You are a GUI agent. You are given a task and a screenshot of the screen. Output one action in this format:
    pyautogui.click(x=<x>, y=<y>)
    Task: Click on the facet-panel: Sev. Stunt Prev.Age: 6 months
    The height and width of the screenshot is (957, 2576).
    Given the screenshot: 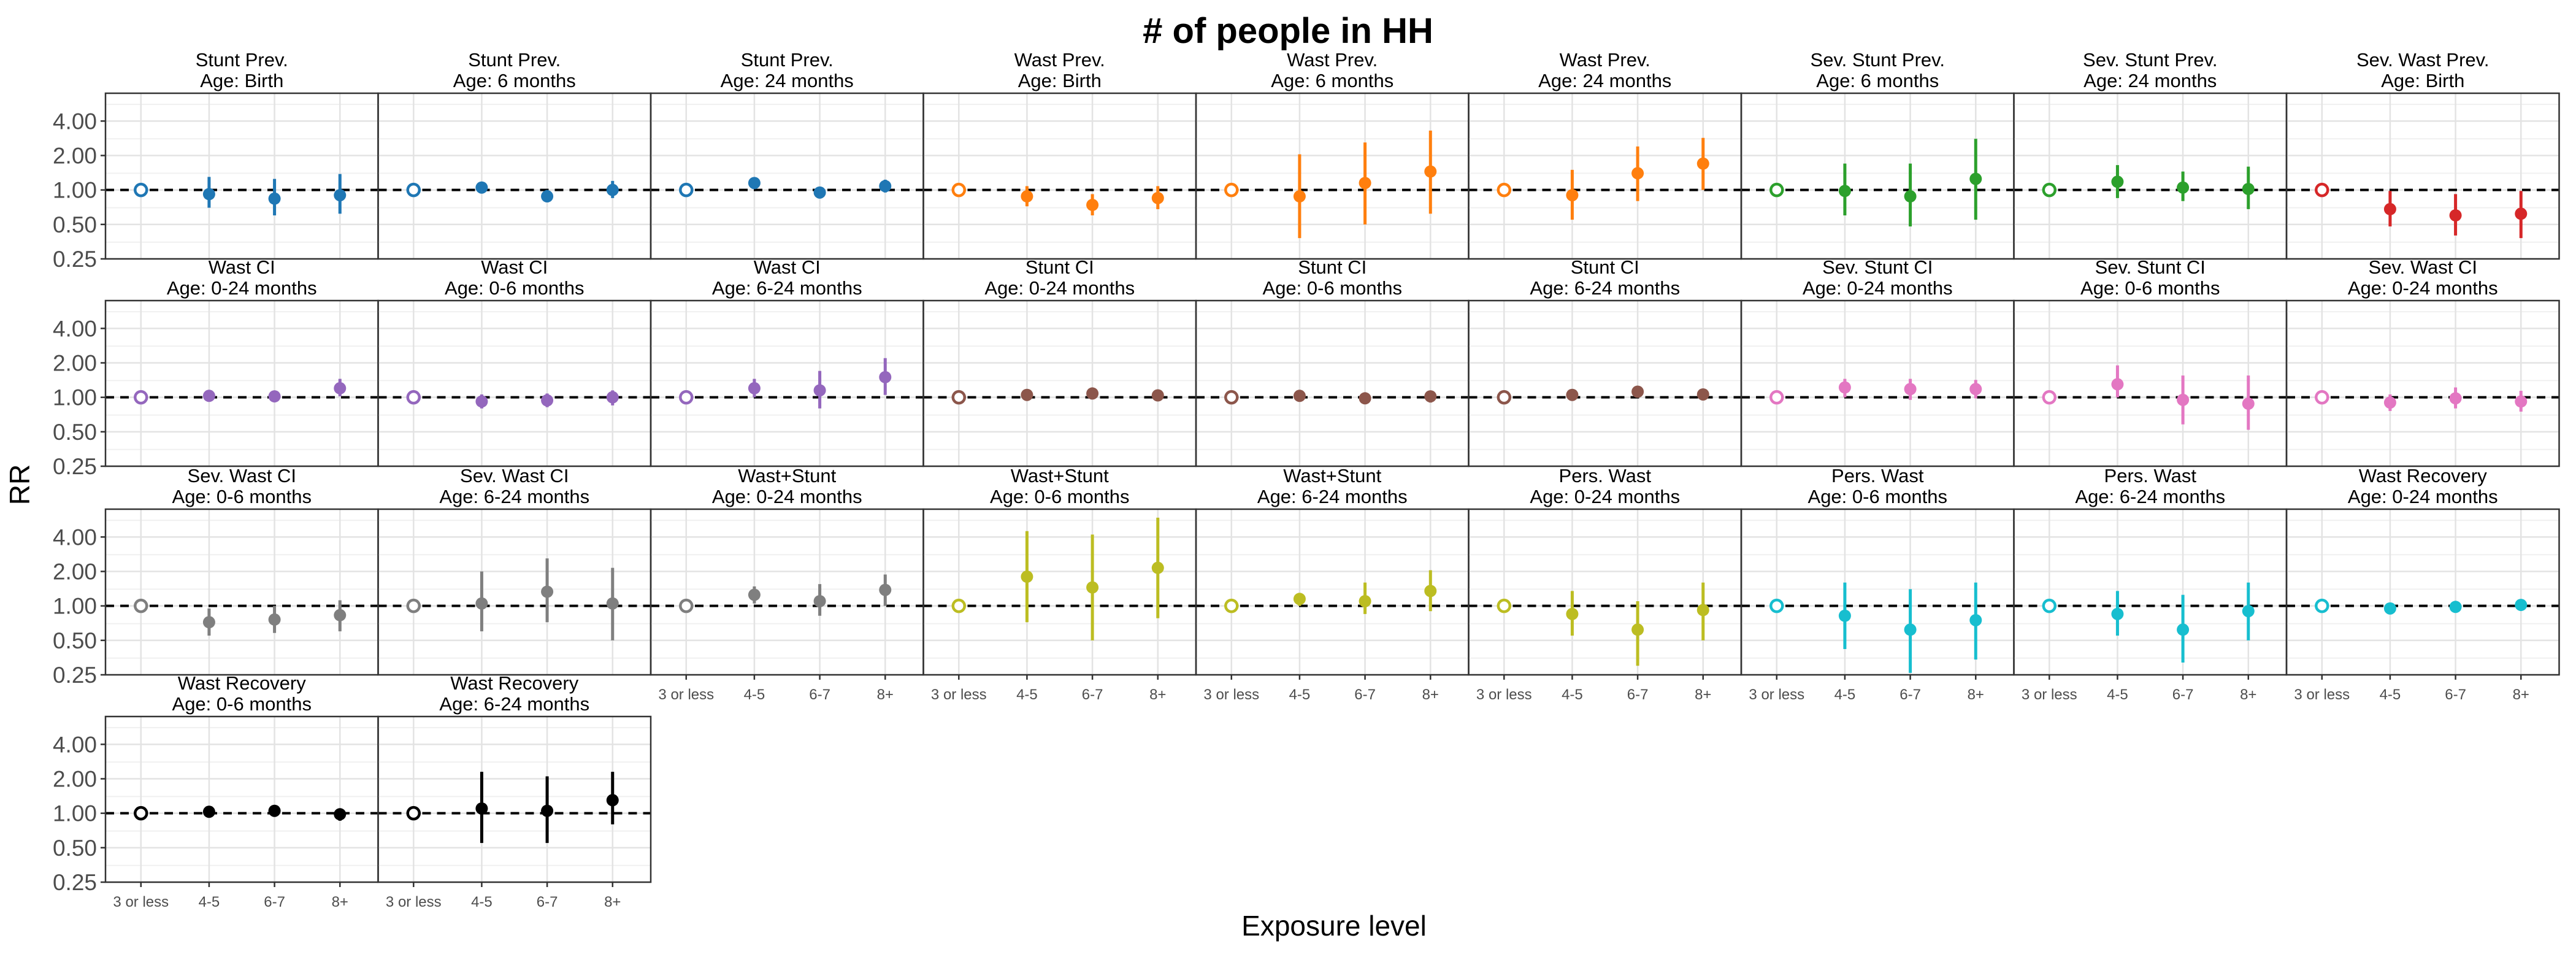 What is the action you would take?
    pyautogui.click(x=1877, y=154)
    